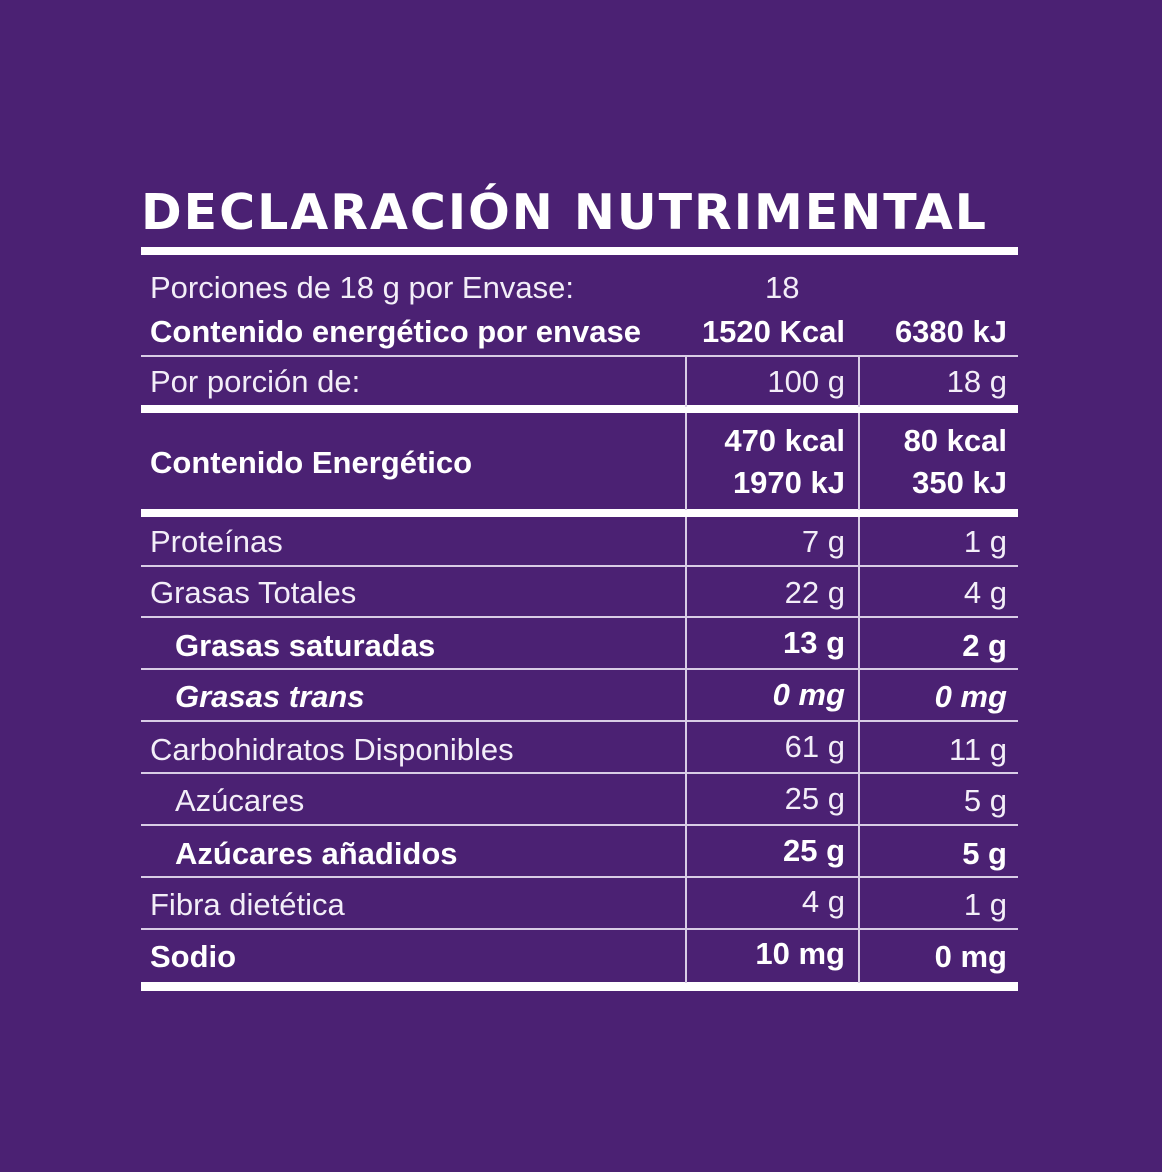 The image size is (1162, 1172). Describe the element at coordinates (977, 749) in the screenshot. I see `row-col2: 11 g` at that location.